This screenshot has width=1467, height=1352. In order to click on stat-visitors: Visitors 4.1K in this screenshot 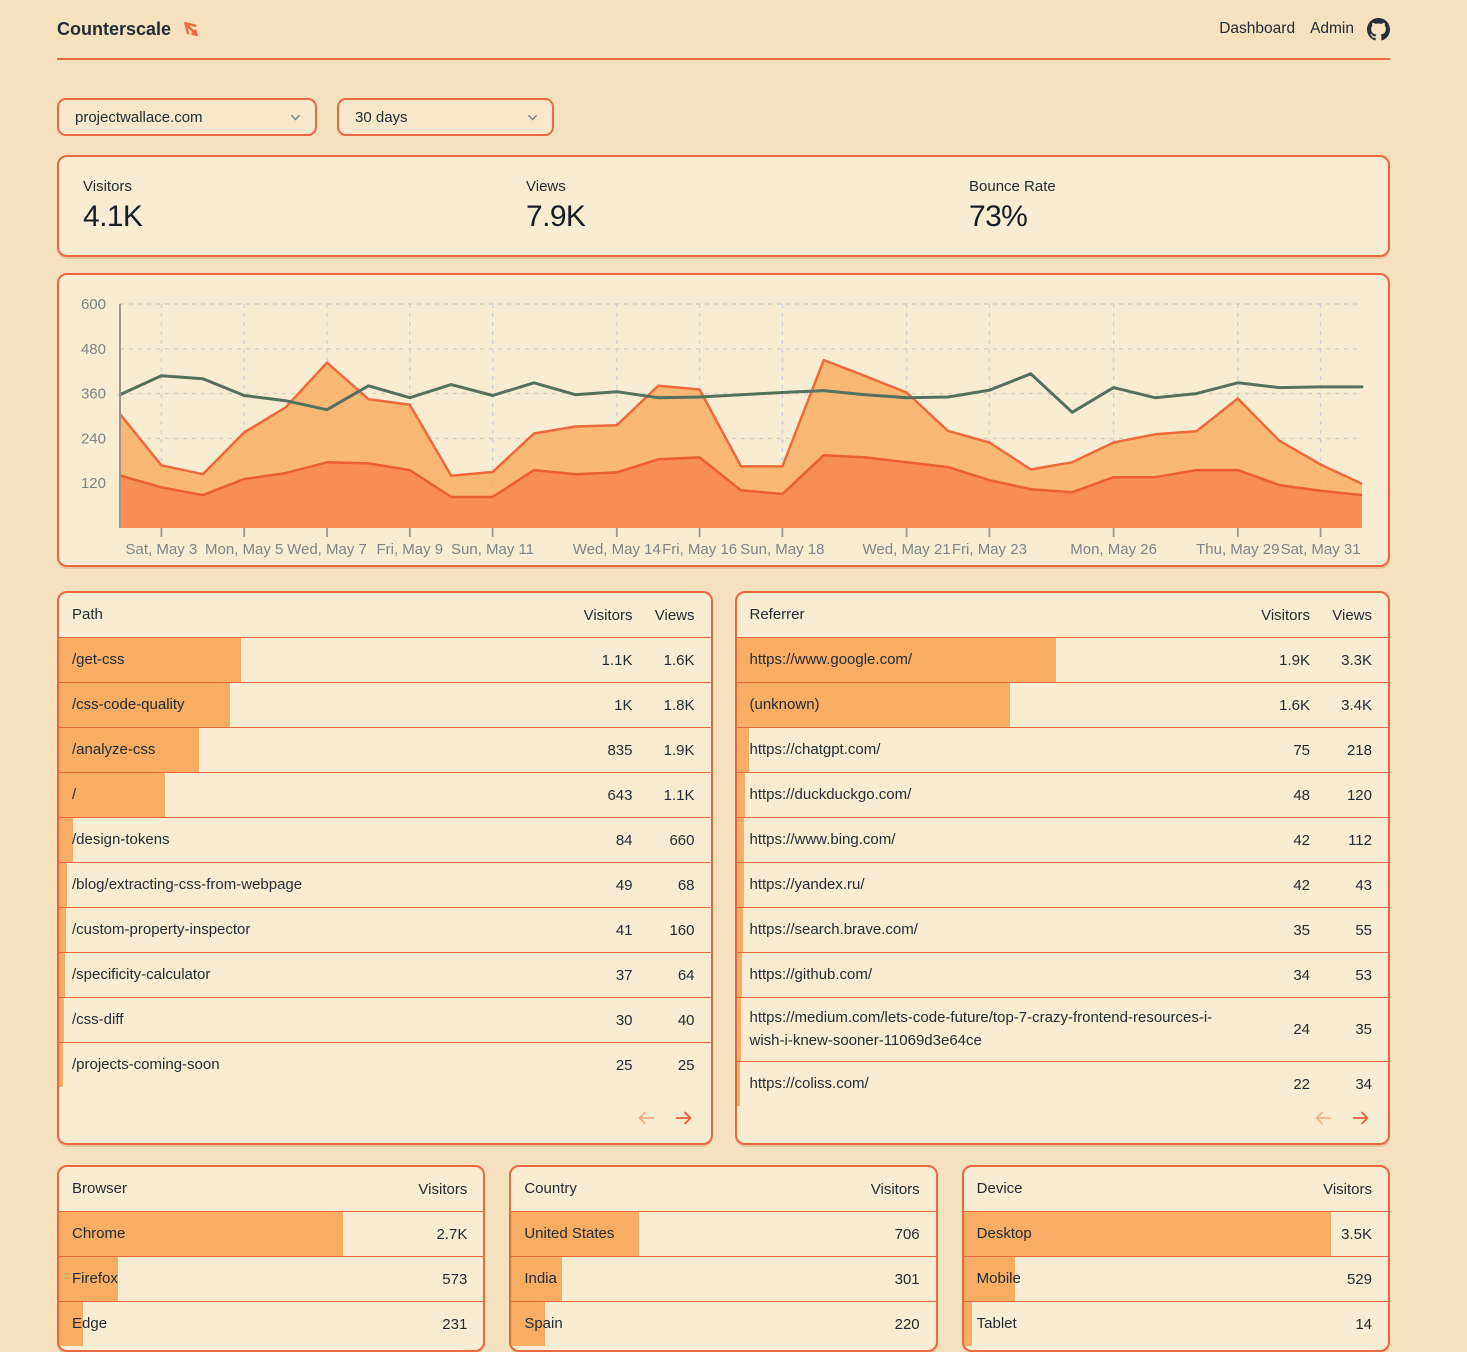, I will do `click(280, 206)`.